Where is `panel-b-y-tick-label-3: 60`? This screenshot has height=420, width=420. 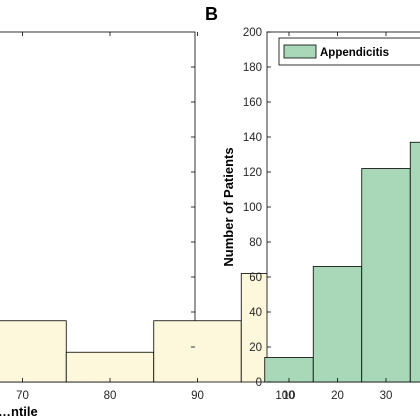
panel-b-y-tick-label-3: 60 is located at coordinates (255, 278).